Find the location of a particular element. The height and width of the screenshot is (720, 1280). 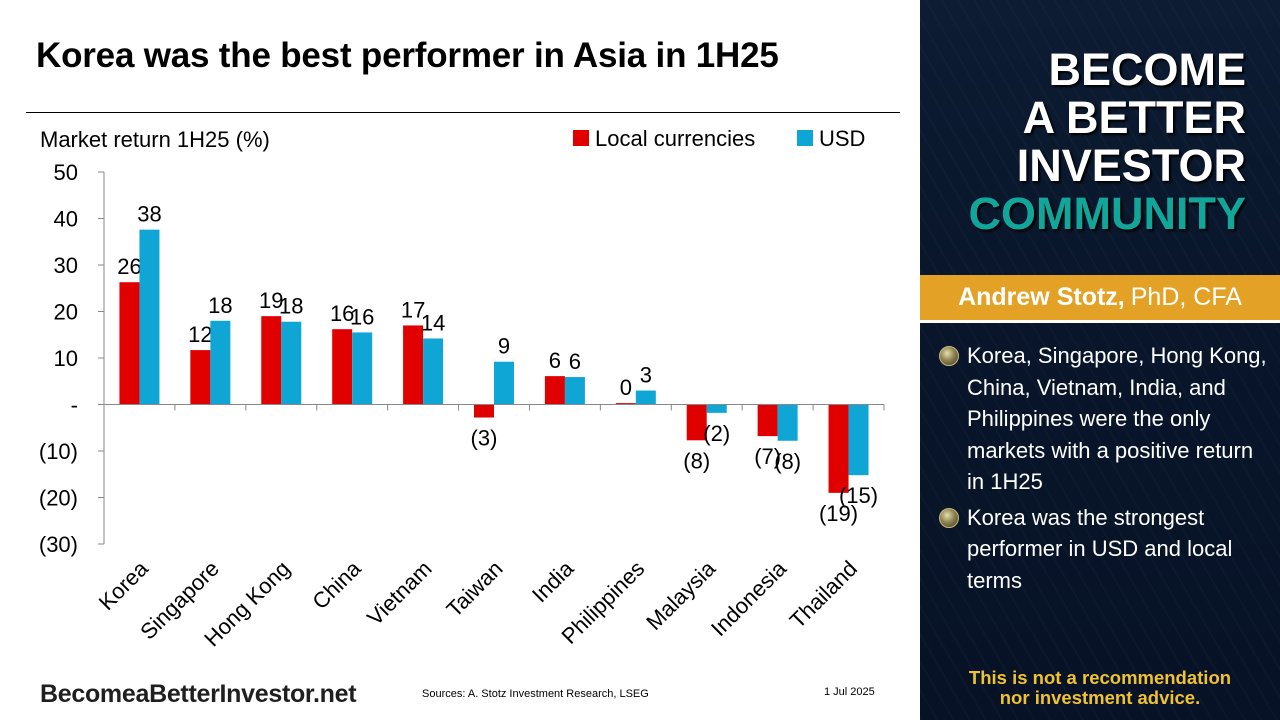

y-axis: 50 40 30 20 10 - (10) (20) (30) is located at coordinates (72, 358).